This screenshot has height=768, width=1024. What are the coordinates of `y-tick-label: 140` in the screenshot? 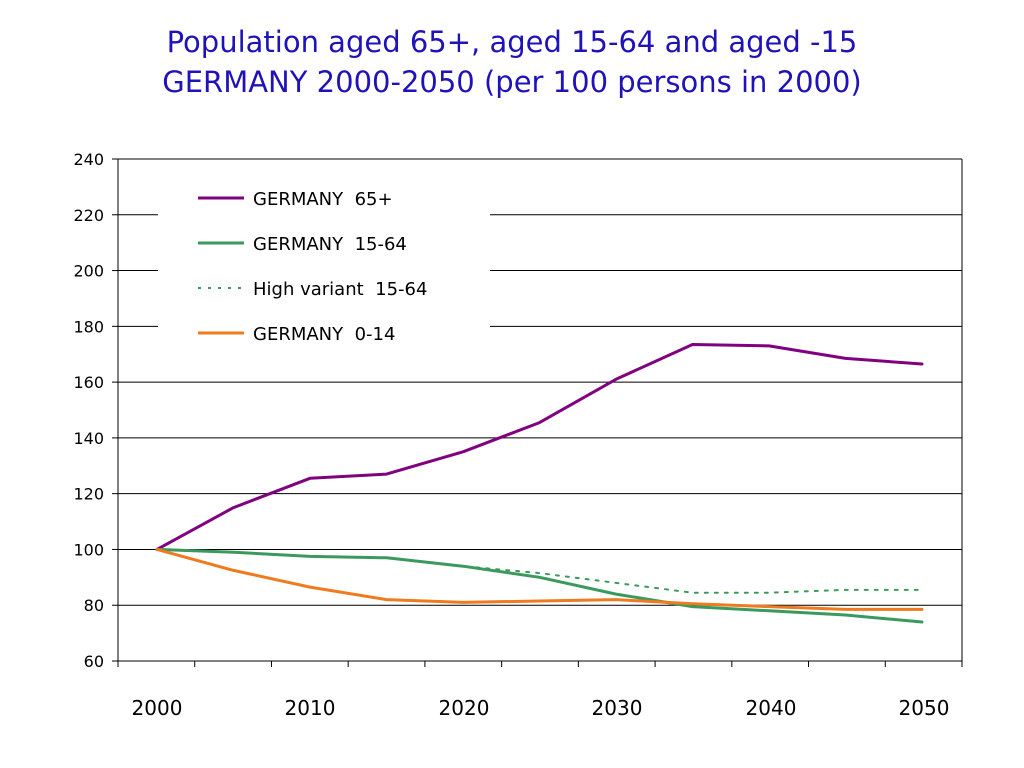 It's located at (88, 438).